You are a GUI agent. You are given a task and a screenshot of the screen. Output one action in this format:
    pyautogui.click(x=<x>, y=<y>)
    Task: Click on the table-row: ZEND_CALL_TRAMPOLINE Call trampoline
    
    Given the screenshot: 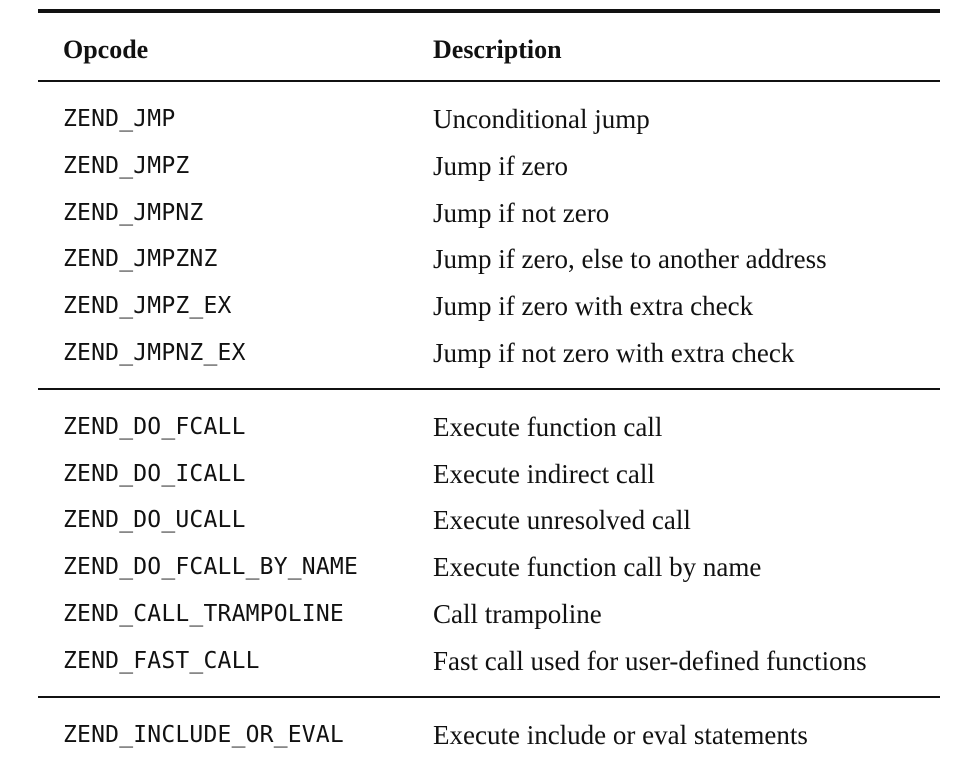 What is the action you would take?
    pyautogui.click(x=489, y=614)
    